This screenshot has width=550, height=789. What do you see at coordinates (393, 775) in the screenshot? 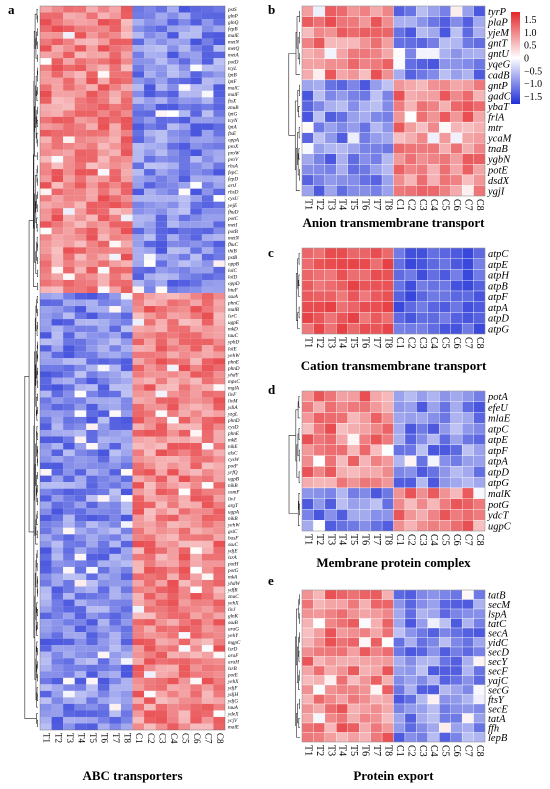
I see `panel-title: Protein export` at bounding box center [393, 775].